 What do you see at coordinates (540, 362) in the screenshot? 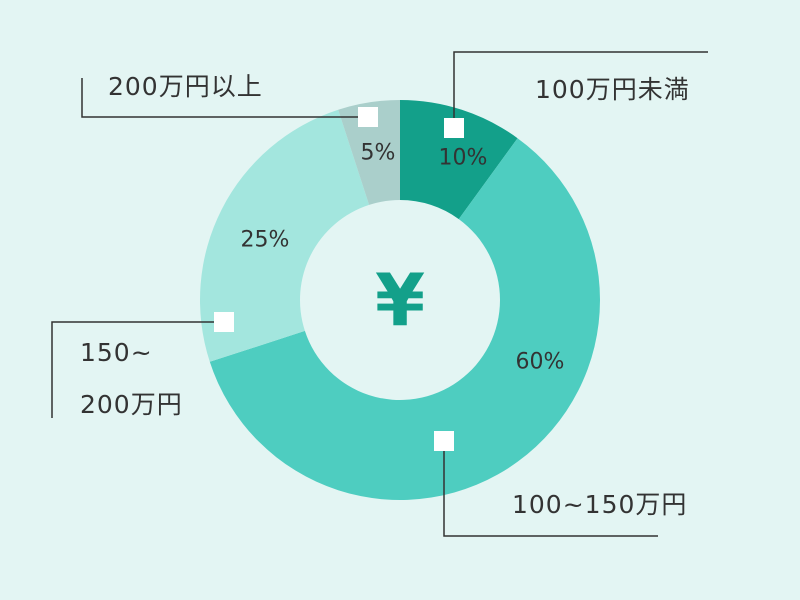
I see `data-label-100-150: 60%` at bounding box center [540, 362].